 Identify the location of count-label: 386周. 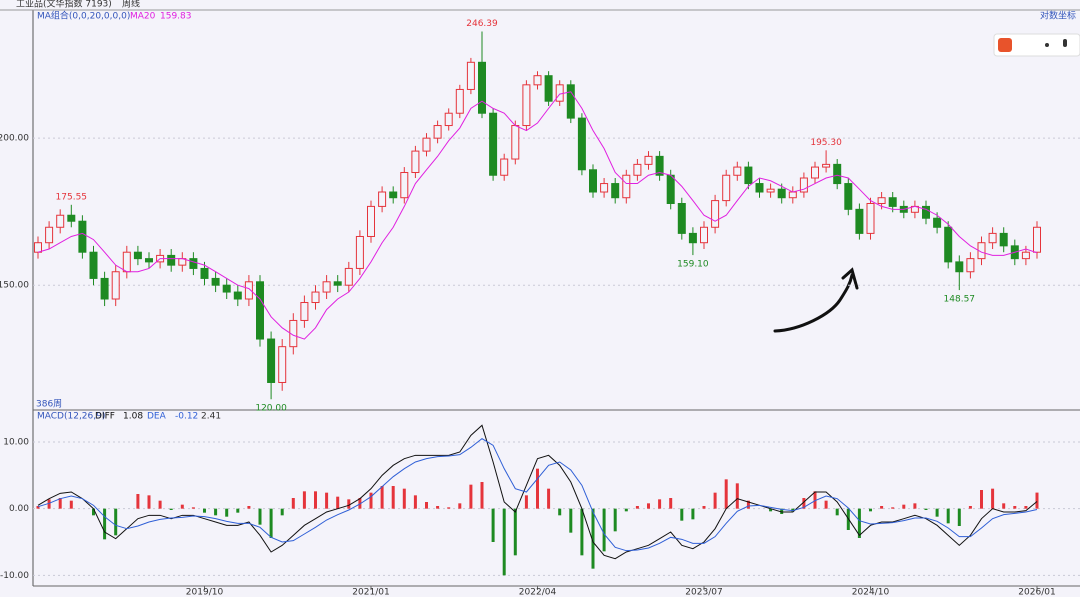
(49, 404).